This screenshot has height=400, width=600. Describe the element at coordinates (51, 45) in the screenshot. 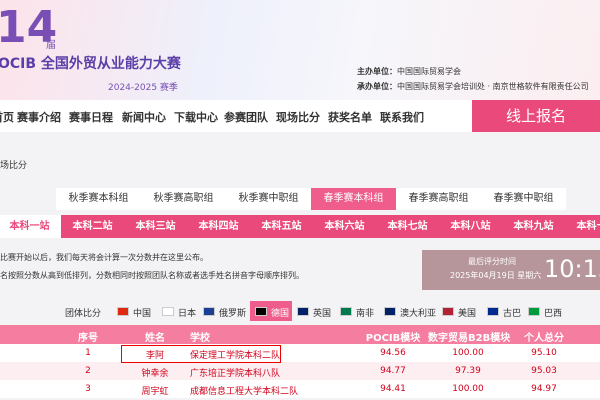

I see `edition-unit: 届` at that location.